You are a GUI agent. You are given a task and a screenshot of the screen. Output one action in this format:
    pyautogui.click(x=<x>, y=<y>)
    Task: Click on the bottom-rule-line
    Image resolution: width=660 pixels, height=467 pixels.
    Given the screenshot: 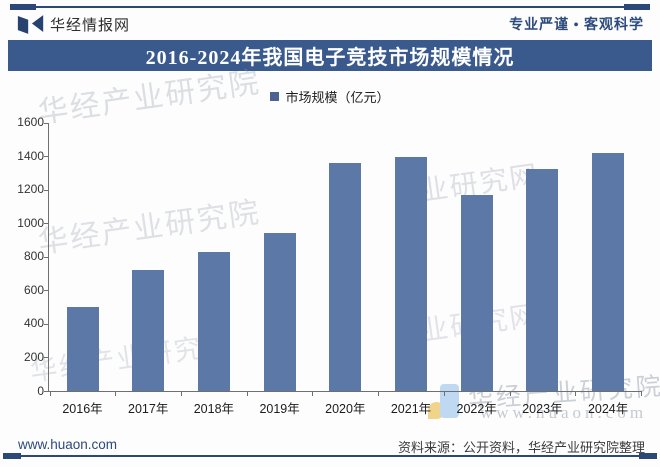 What is the action you would take?
    pyautogui.click(x=330, y=456)
    